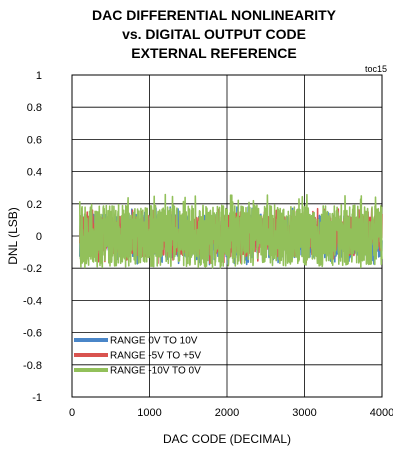 The height and width of the screenshot is (453, 393). What do you see at coordinates (155, 356) in the screenshot?
I see `legend-entry: RANGE -5V TO +5V` at bounding box center [155, 356].